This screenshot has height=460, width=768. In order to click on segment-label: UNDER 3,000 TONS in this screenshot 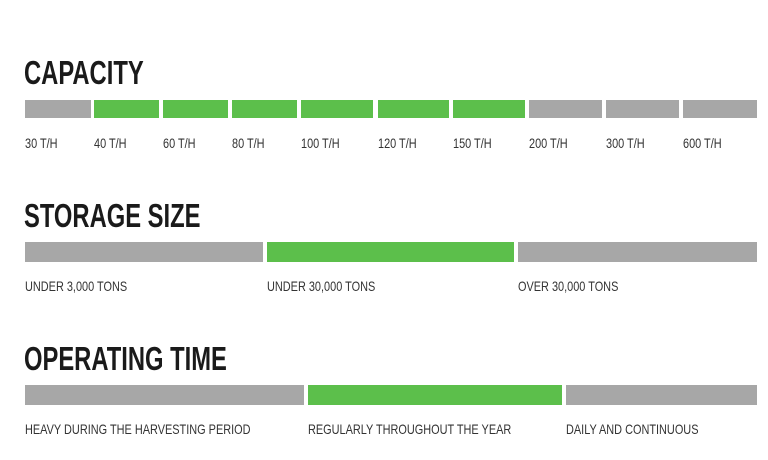, I will do `click(76, 286)`.